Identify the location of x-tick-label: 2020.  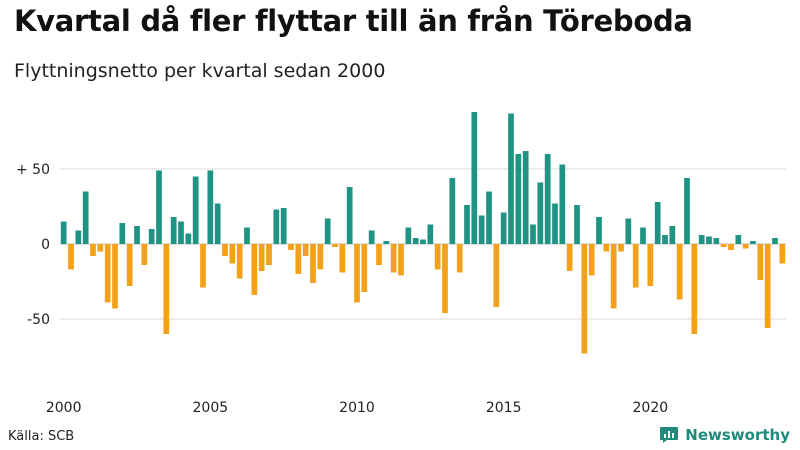
(651, 408).